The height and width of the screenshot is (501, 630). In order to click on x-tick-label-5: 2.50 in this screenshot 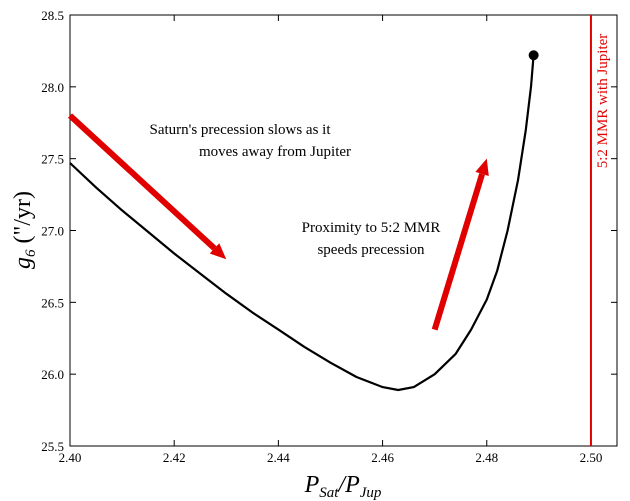, I will do `click(591, 457)`.